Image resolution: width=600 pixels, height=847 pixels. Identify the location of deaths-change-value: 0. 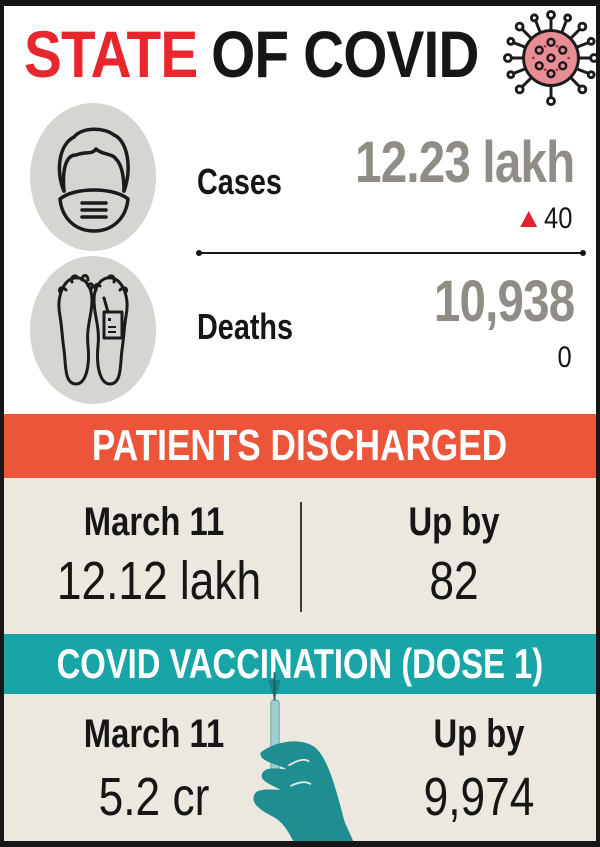
(564, 357).